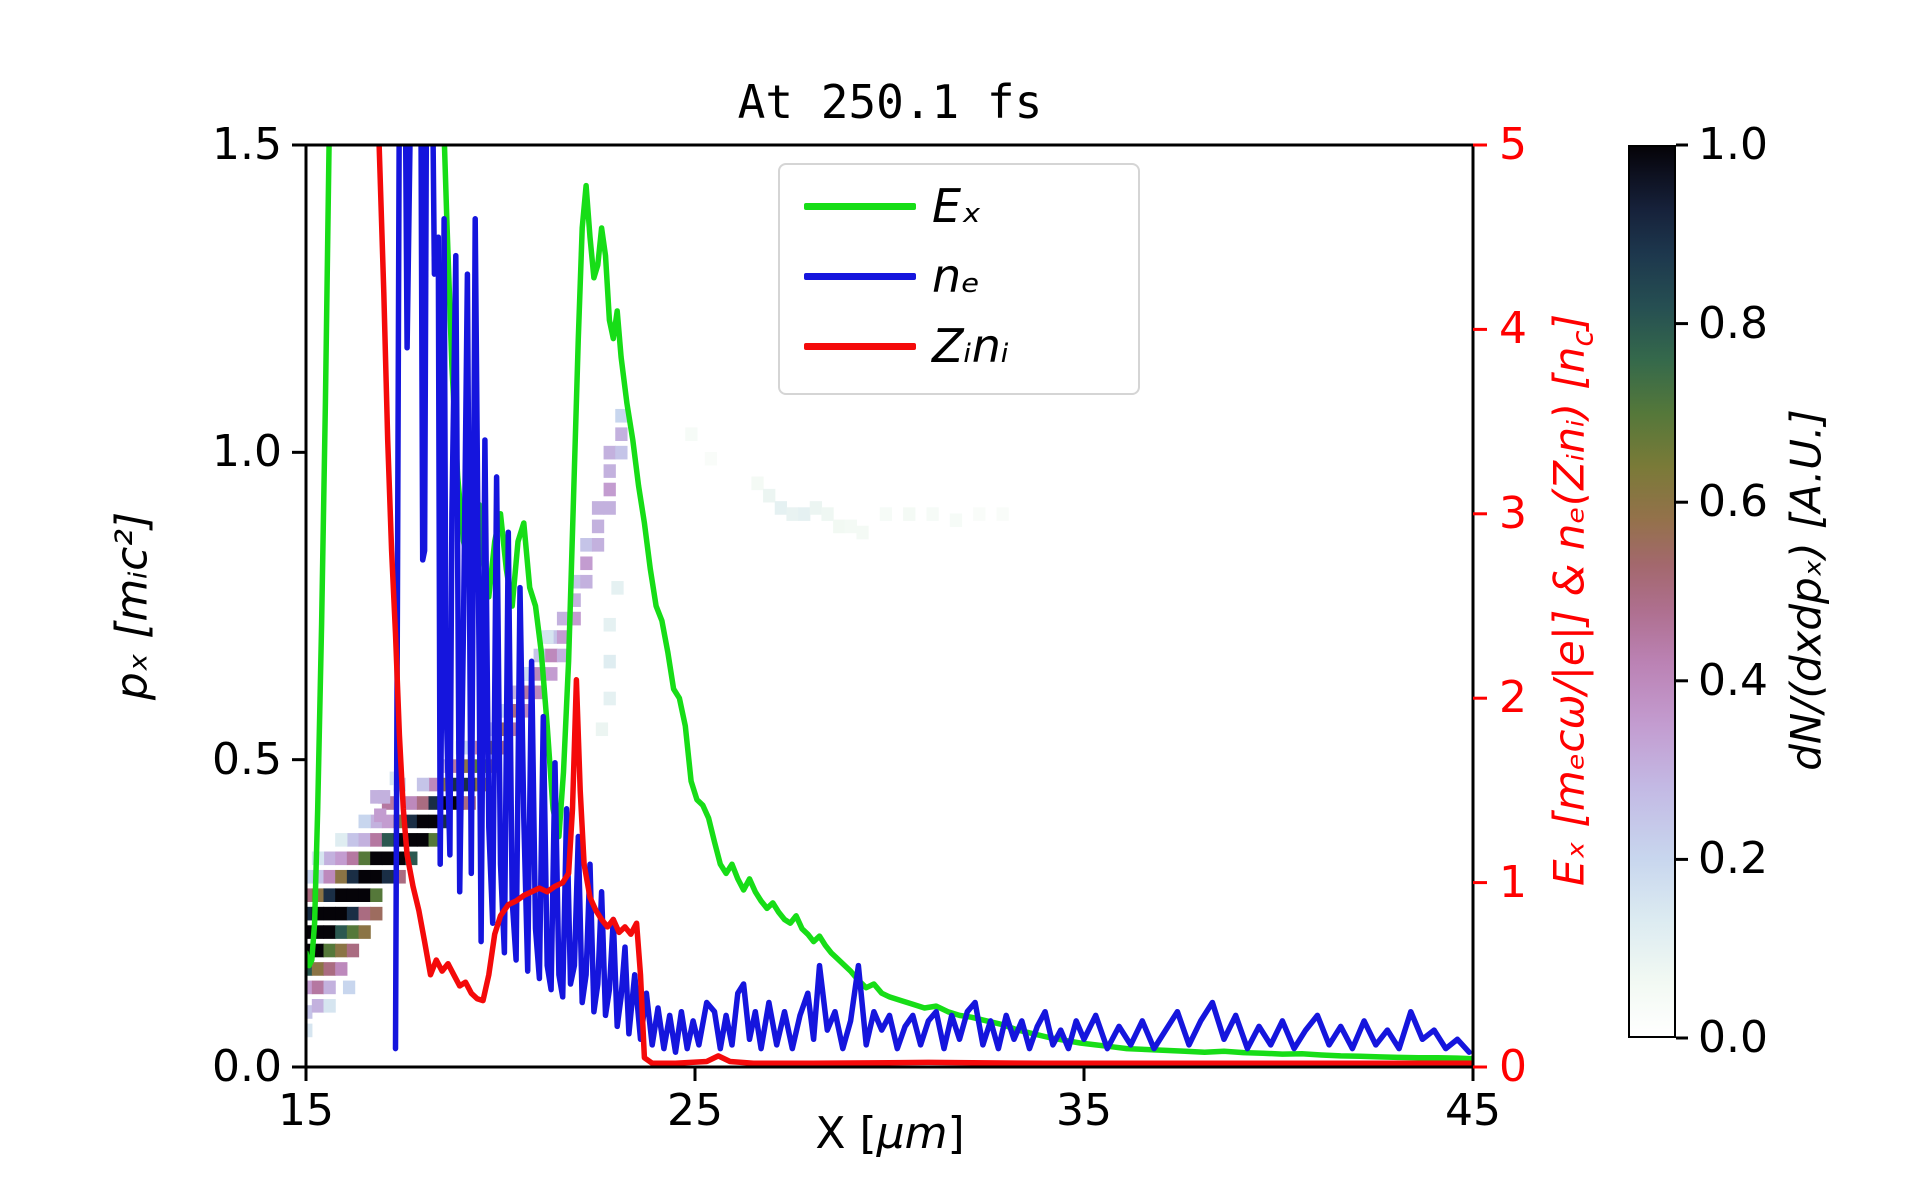 The image size is (1920, 1200). What do you see at coordinates (1084, 1110) in the screenshot?
I see `x-tick-label: 35` at bounding box center [1084, 1110].